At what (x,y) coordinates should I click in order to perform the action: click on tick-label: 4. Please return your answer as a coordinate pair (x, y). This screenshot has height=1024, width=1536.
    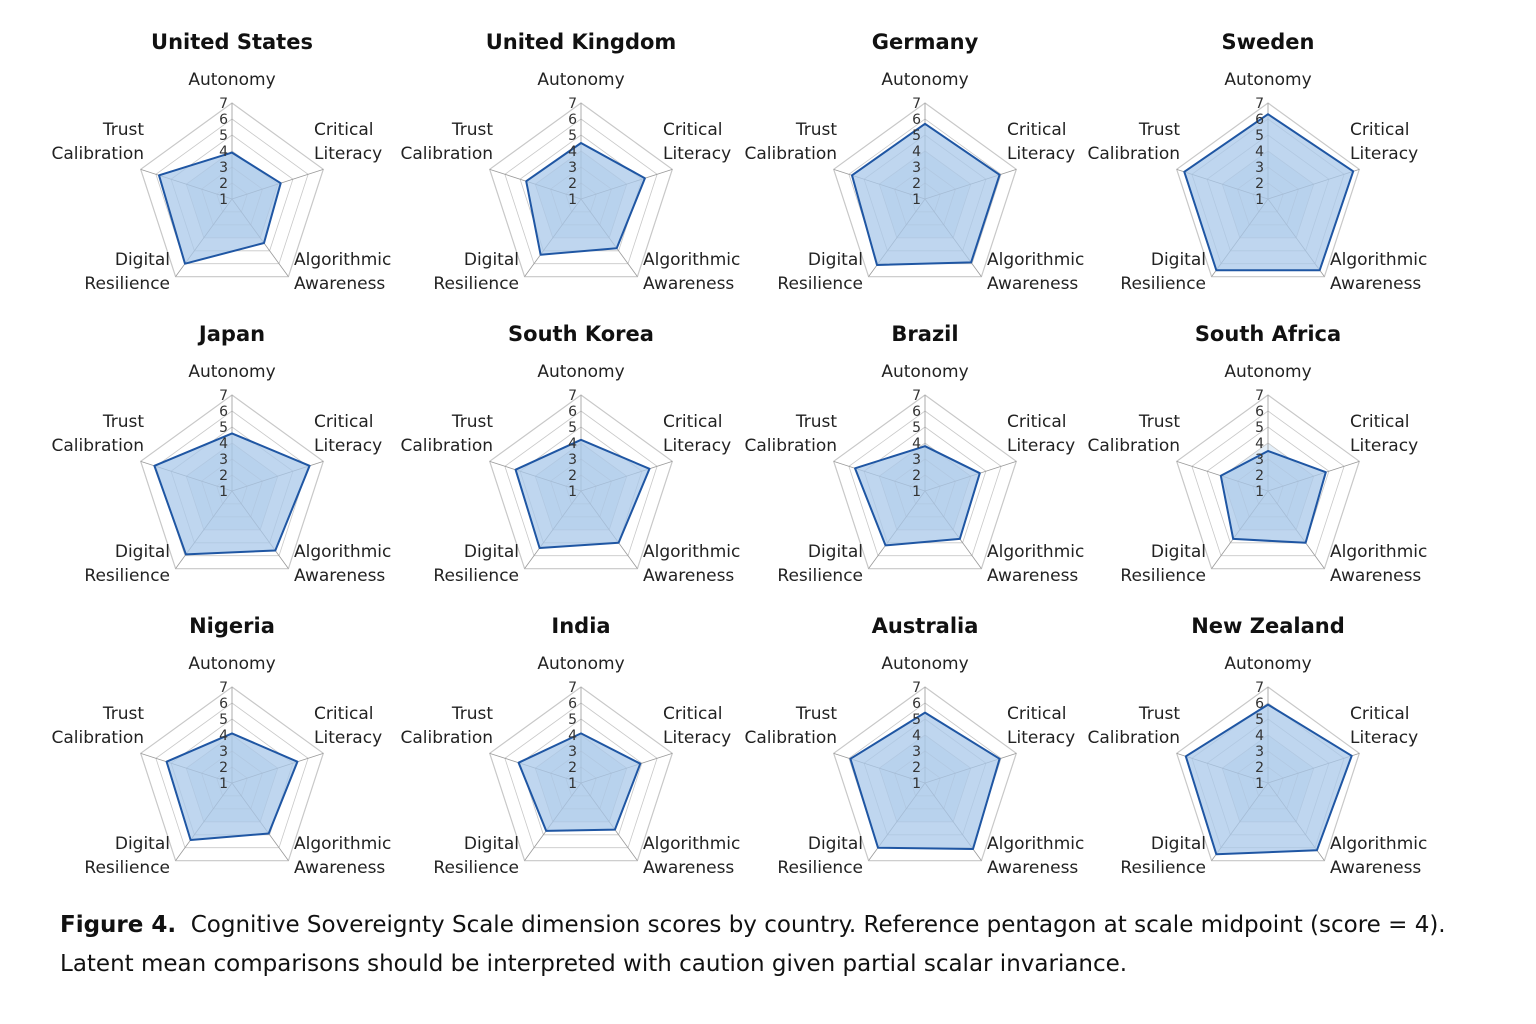
    Looking at the image, I should click on (1259, 152).